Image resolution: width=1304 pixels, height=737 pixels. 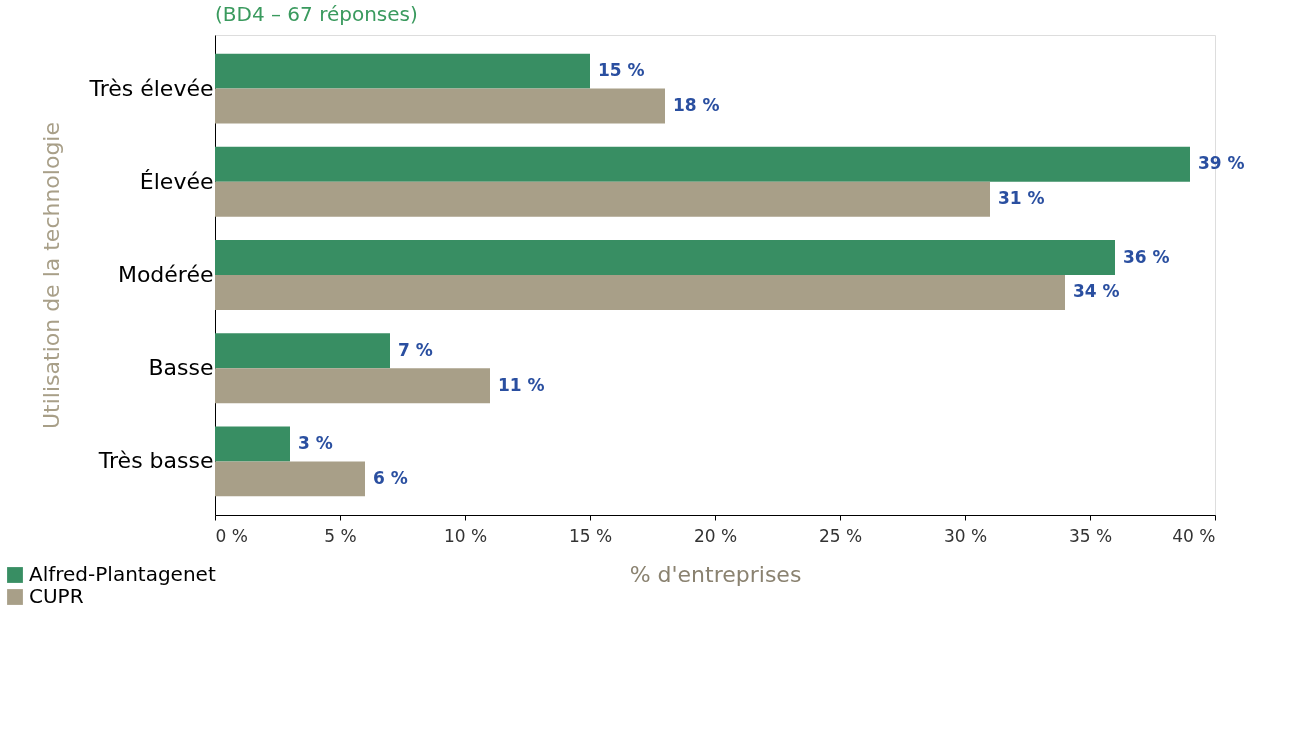 What do you see at coordinates (1194, 535) in the screenshot?
I see `x-tick-label: 40 %` at bounding box center [1194, 535].